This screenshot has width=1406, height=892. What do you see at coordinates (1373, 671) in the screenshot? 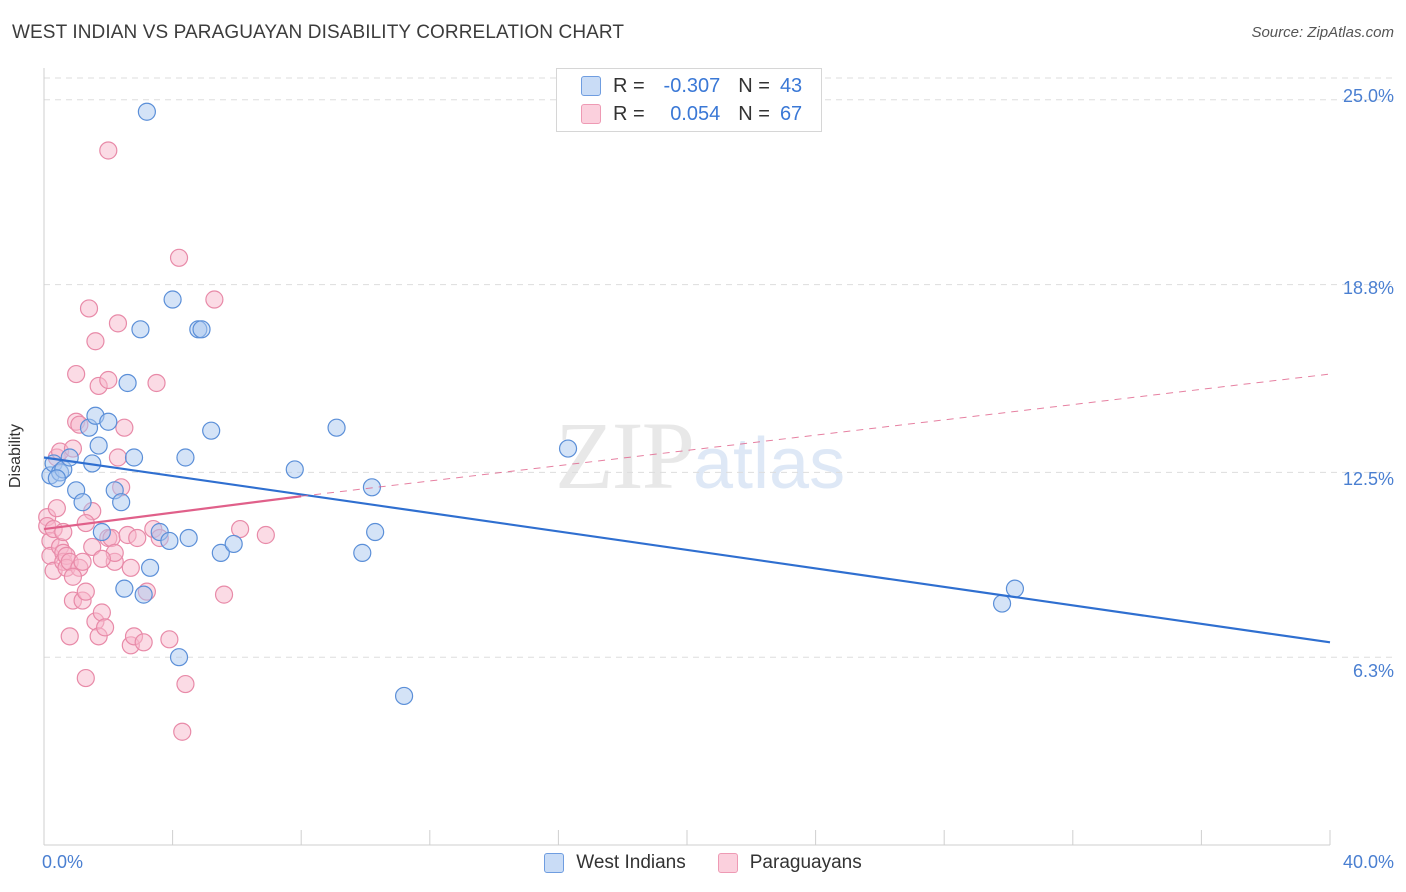
I see `y-tick-label-6-3: 6.3%` at bounding box center [1373, 671].